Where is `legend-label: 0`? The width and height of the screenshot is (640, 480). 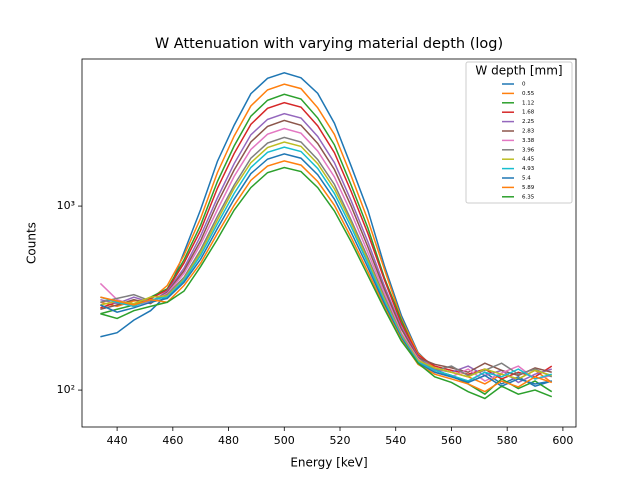
legend-label: 0 is located at coordinates (524, 85).